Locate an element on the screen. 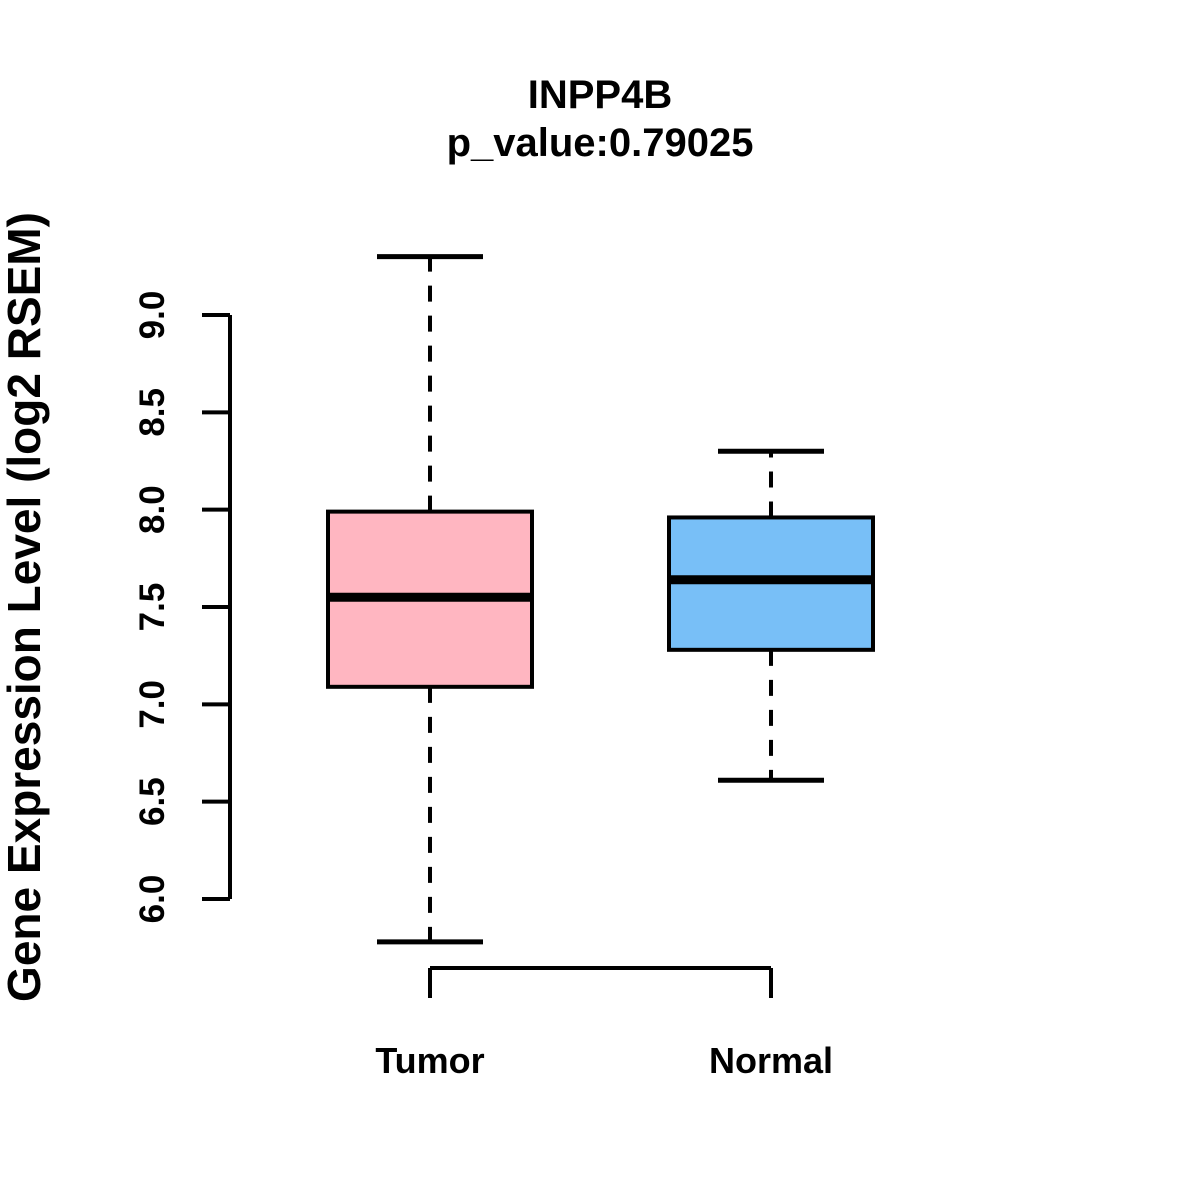  y-axis: 6.0 6.5 7.0 7.5 8.0 8.5 9.0 is located at coordinates (182, 607).